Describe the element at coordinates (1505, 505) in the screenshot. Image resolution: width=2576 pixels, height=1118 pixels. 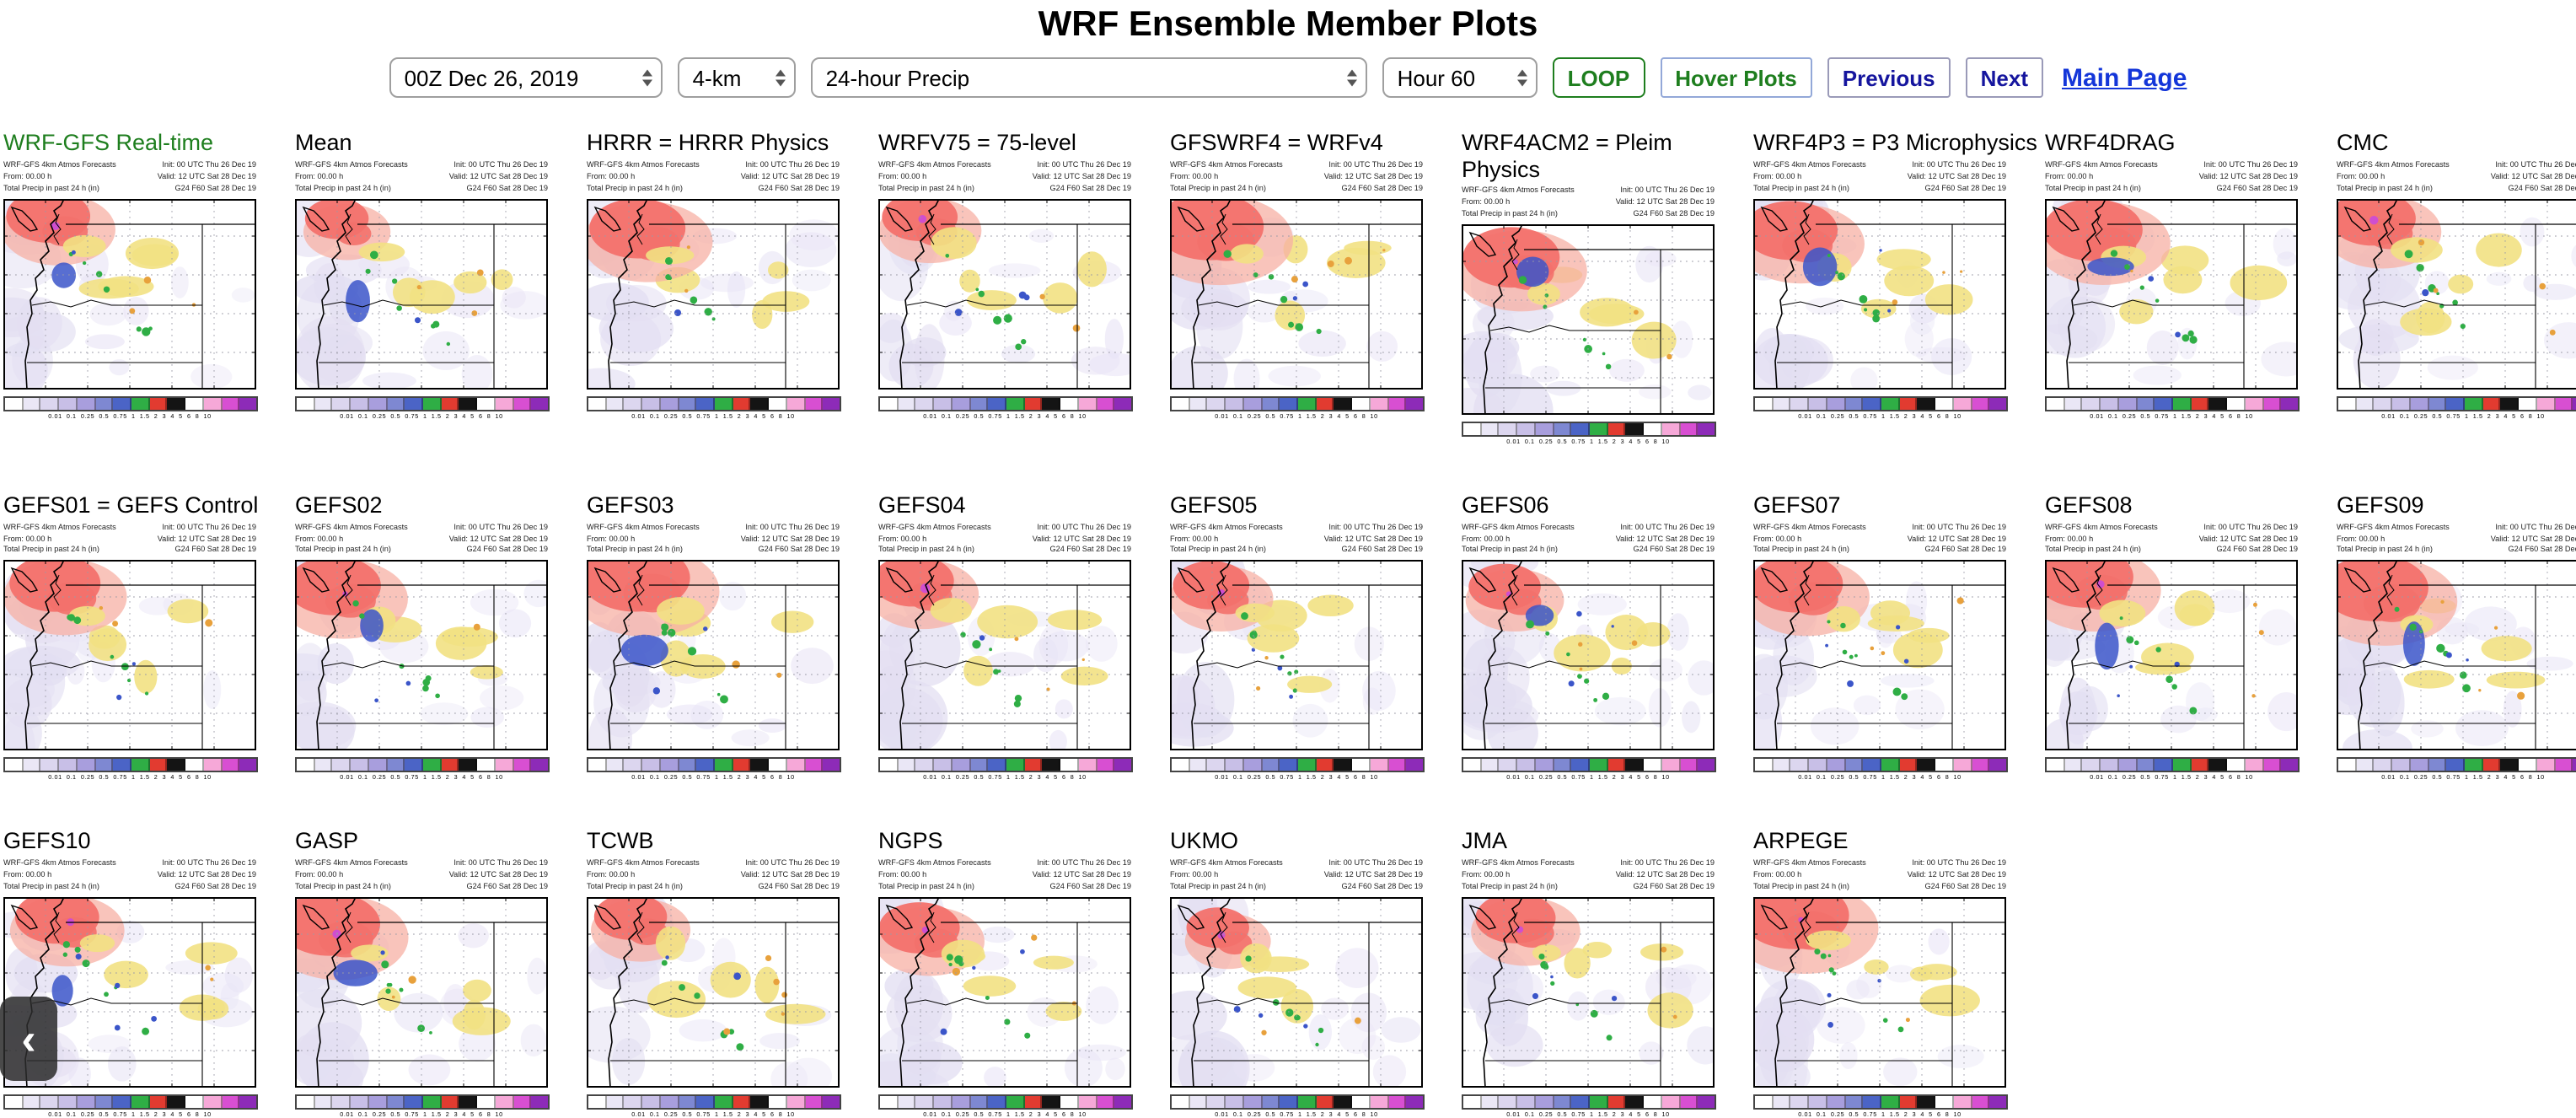
I see `panel-label: GEFS06` at that location.